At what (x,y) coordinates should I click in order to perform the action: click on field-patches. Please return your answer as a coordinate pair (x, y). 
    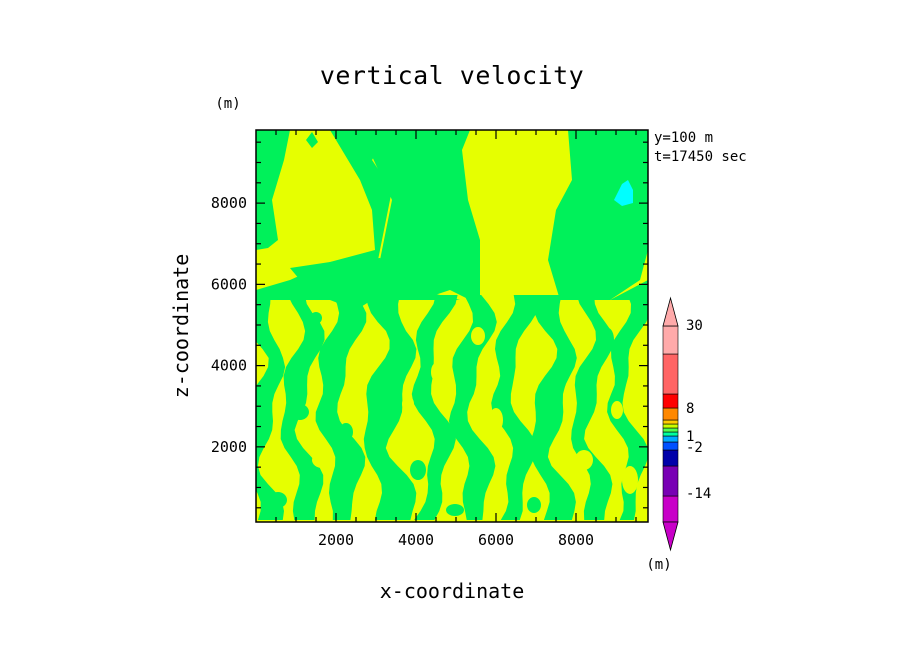
    Looking at the image, I should click on (453, 405).